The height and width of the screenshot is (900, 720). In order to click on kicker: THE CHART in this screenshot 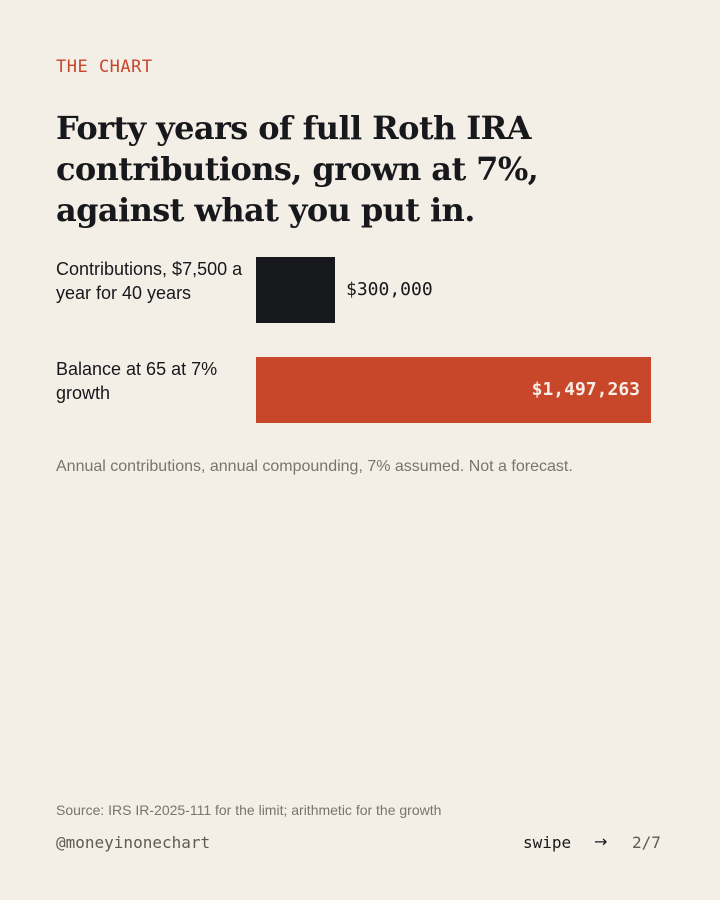, I will do `click(104, 67)`.